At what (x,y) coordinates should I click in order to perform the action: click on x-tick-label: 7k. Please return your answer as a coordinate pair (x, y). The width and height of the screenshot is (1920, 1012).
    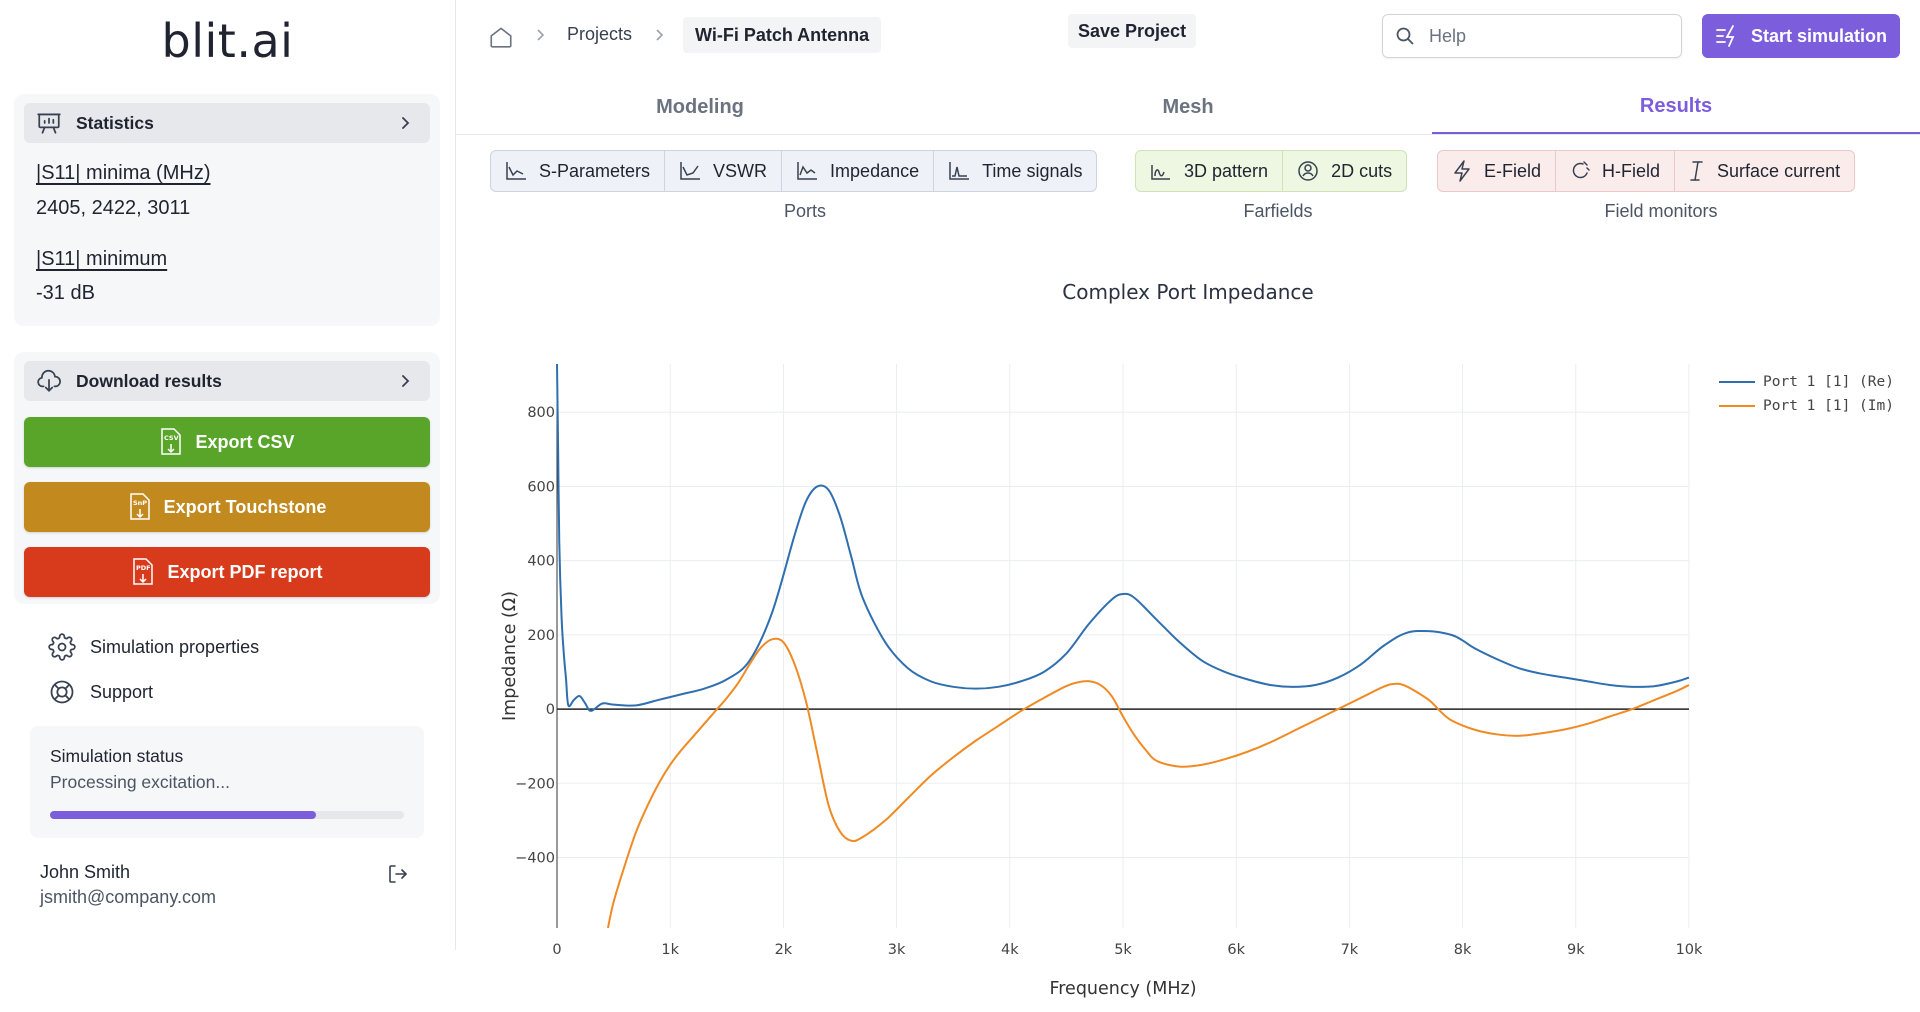
    Looking at the image, I should click on (1350, 950).